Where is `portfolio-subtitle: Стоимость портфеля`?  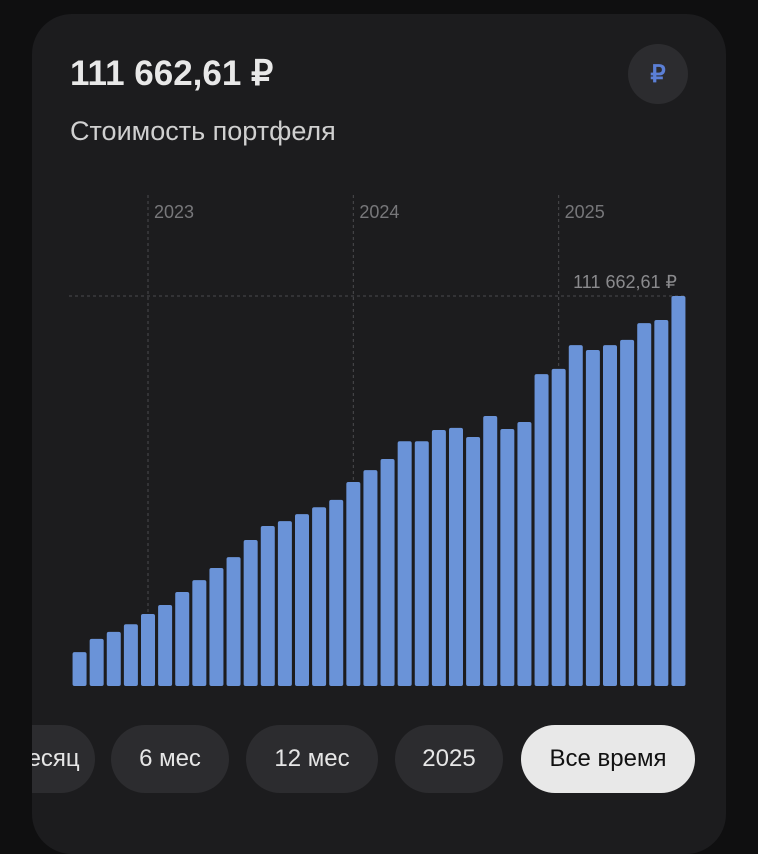
portfolio-subtitle: Стоимость портфеля is located at coordinates (203, 131).